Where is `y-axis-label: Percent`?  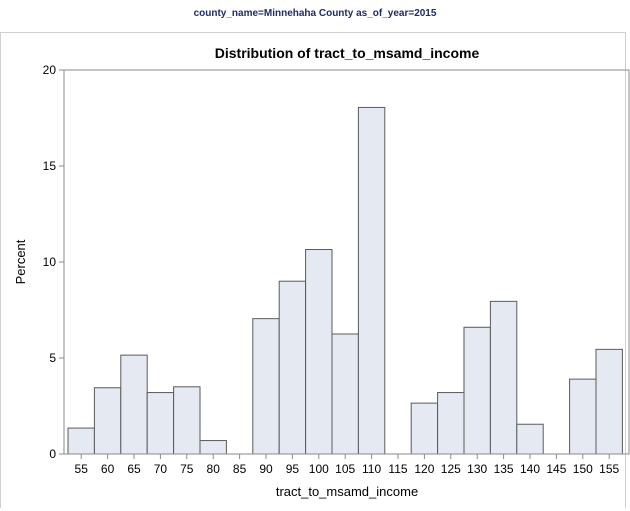
y-axis-label: Percent is located at coordinates (20, 261).